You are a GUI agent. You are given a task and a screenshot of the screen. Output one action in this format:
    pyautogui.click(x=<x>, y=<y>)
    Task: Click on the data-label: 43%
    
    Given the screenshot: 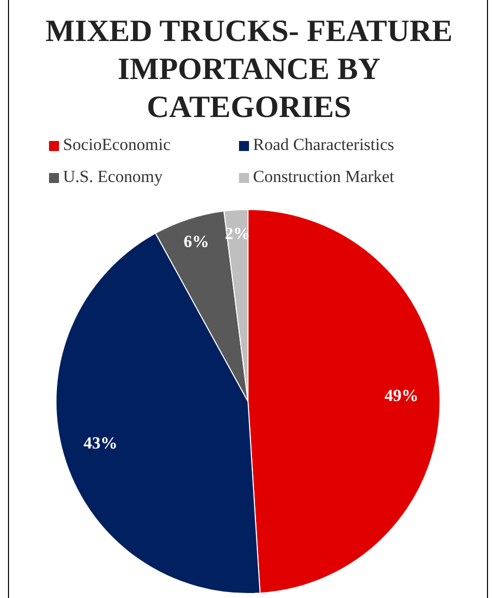 What is the action you would take?
    pyautogui.click(x=101, y=443)
    